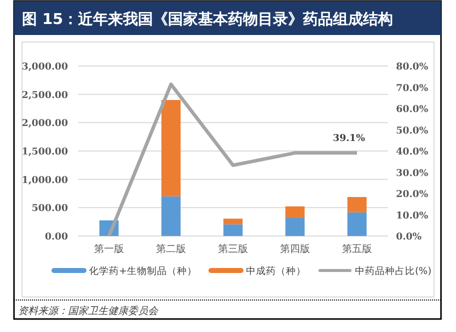 The height and width of the screenshot is (332, 456). I want to click on data-label: 39.1%, so click(349, 138).